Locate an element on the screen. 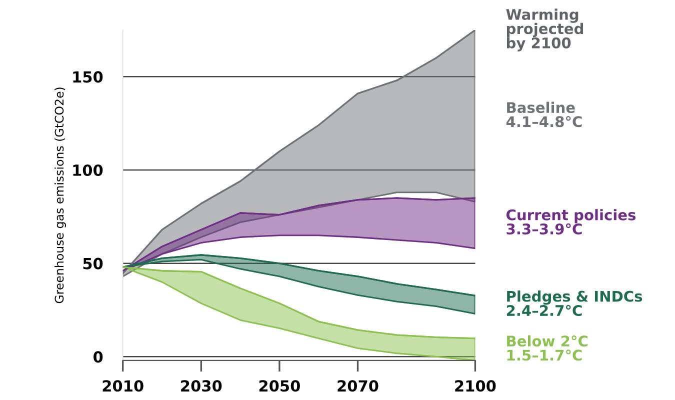 The image size is (675, 400). y-tick-label: 150 is located at coordinates (88, 77).